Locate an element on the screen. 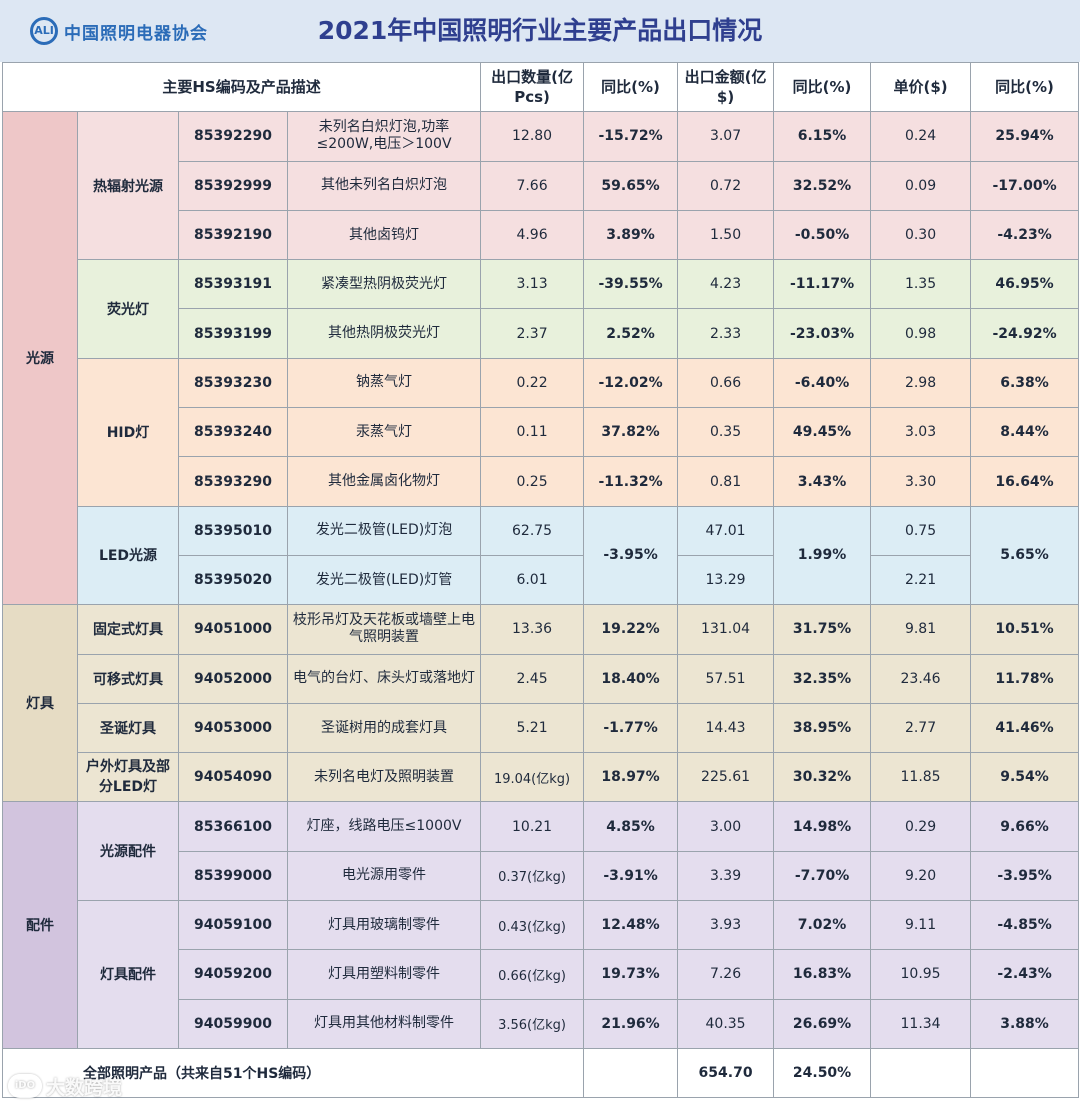 The height and width of the screenshot is (1108, 1080). unit-price: 23.46 is located at coordinates (921, 678).